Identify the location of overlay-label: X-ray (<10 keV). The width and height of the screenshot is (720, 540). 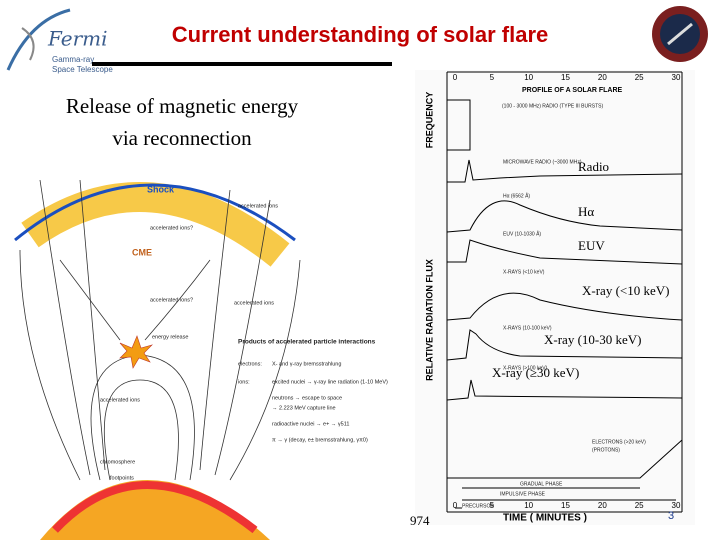
(625, 290).